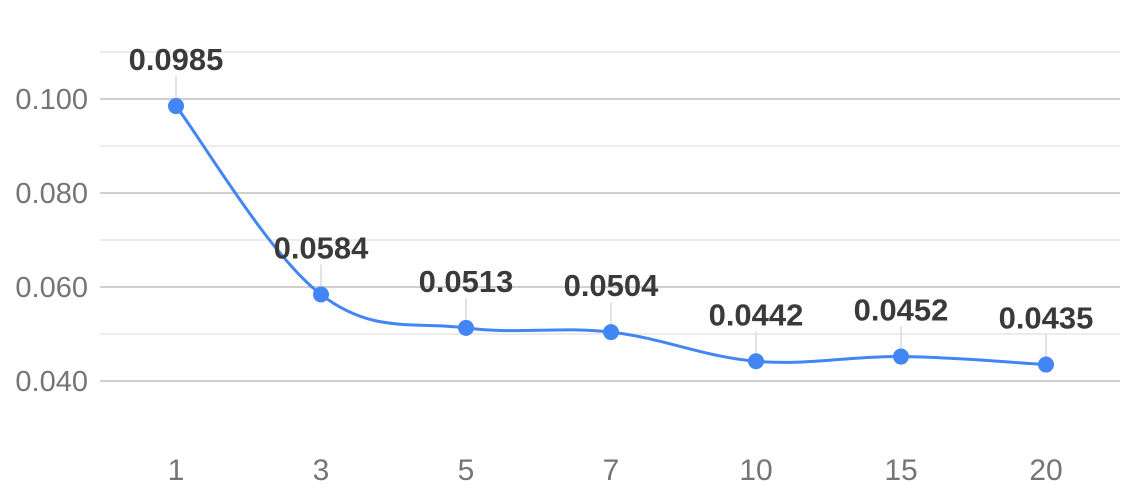  What do you see at coordinates (466, 281) in the screenshot?
I see `data-label: 0.0513` at bounding box center [466, 281].